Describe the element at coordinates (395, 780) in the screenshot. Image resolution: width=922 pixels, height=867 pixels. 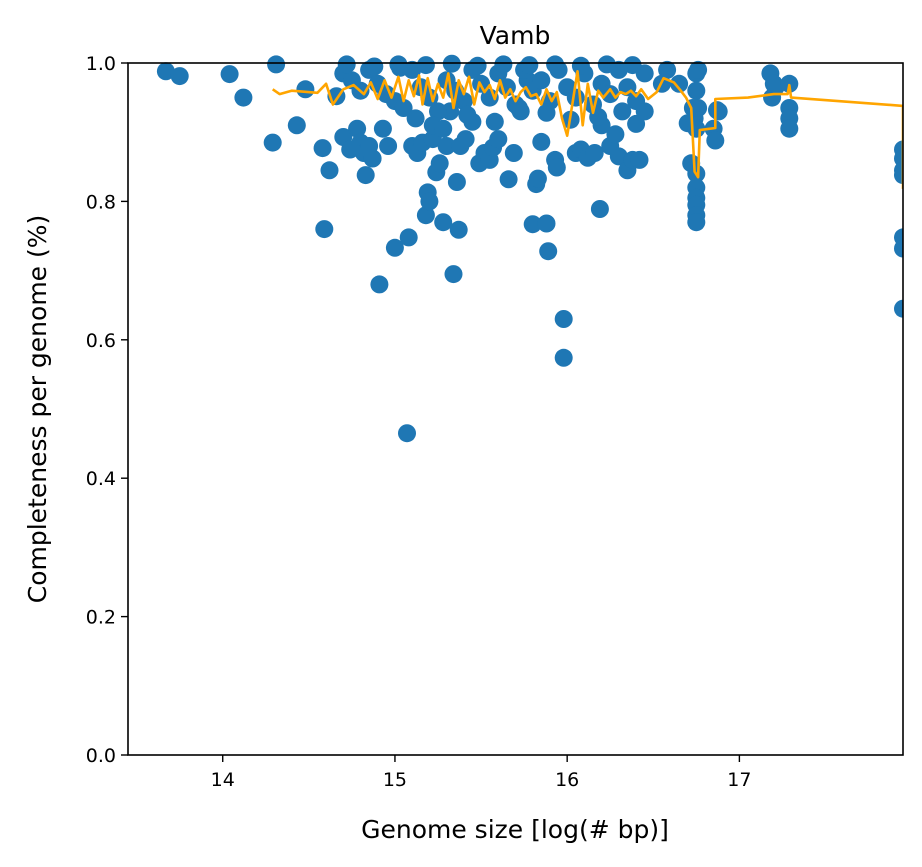
I see `x-tick-label: 15` at that location.